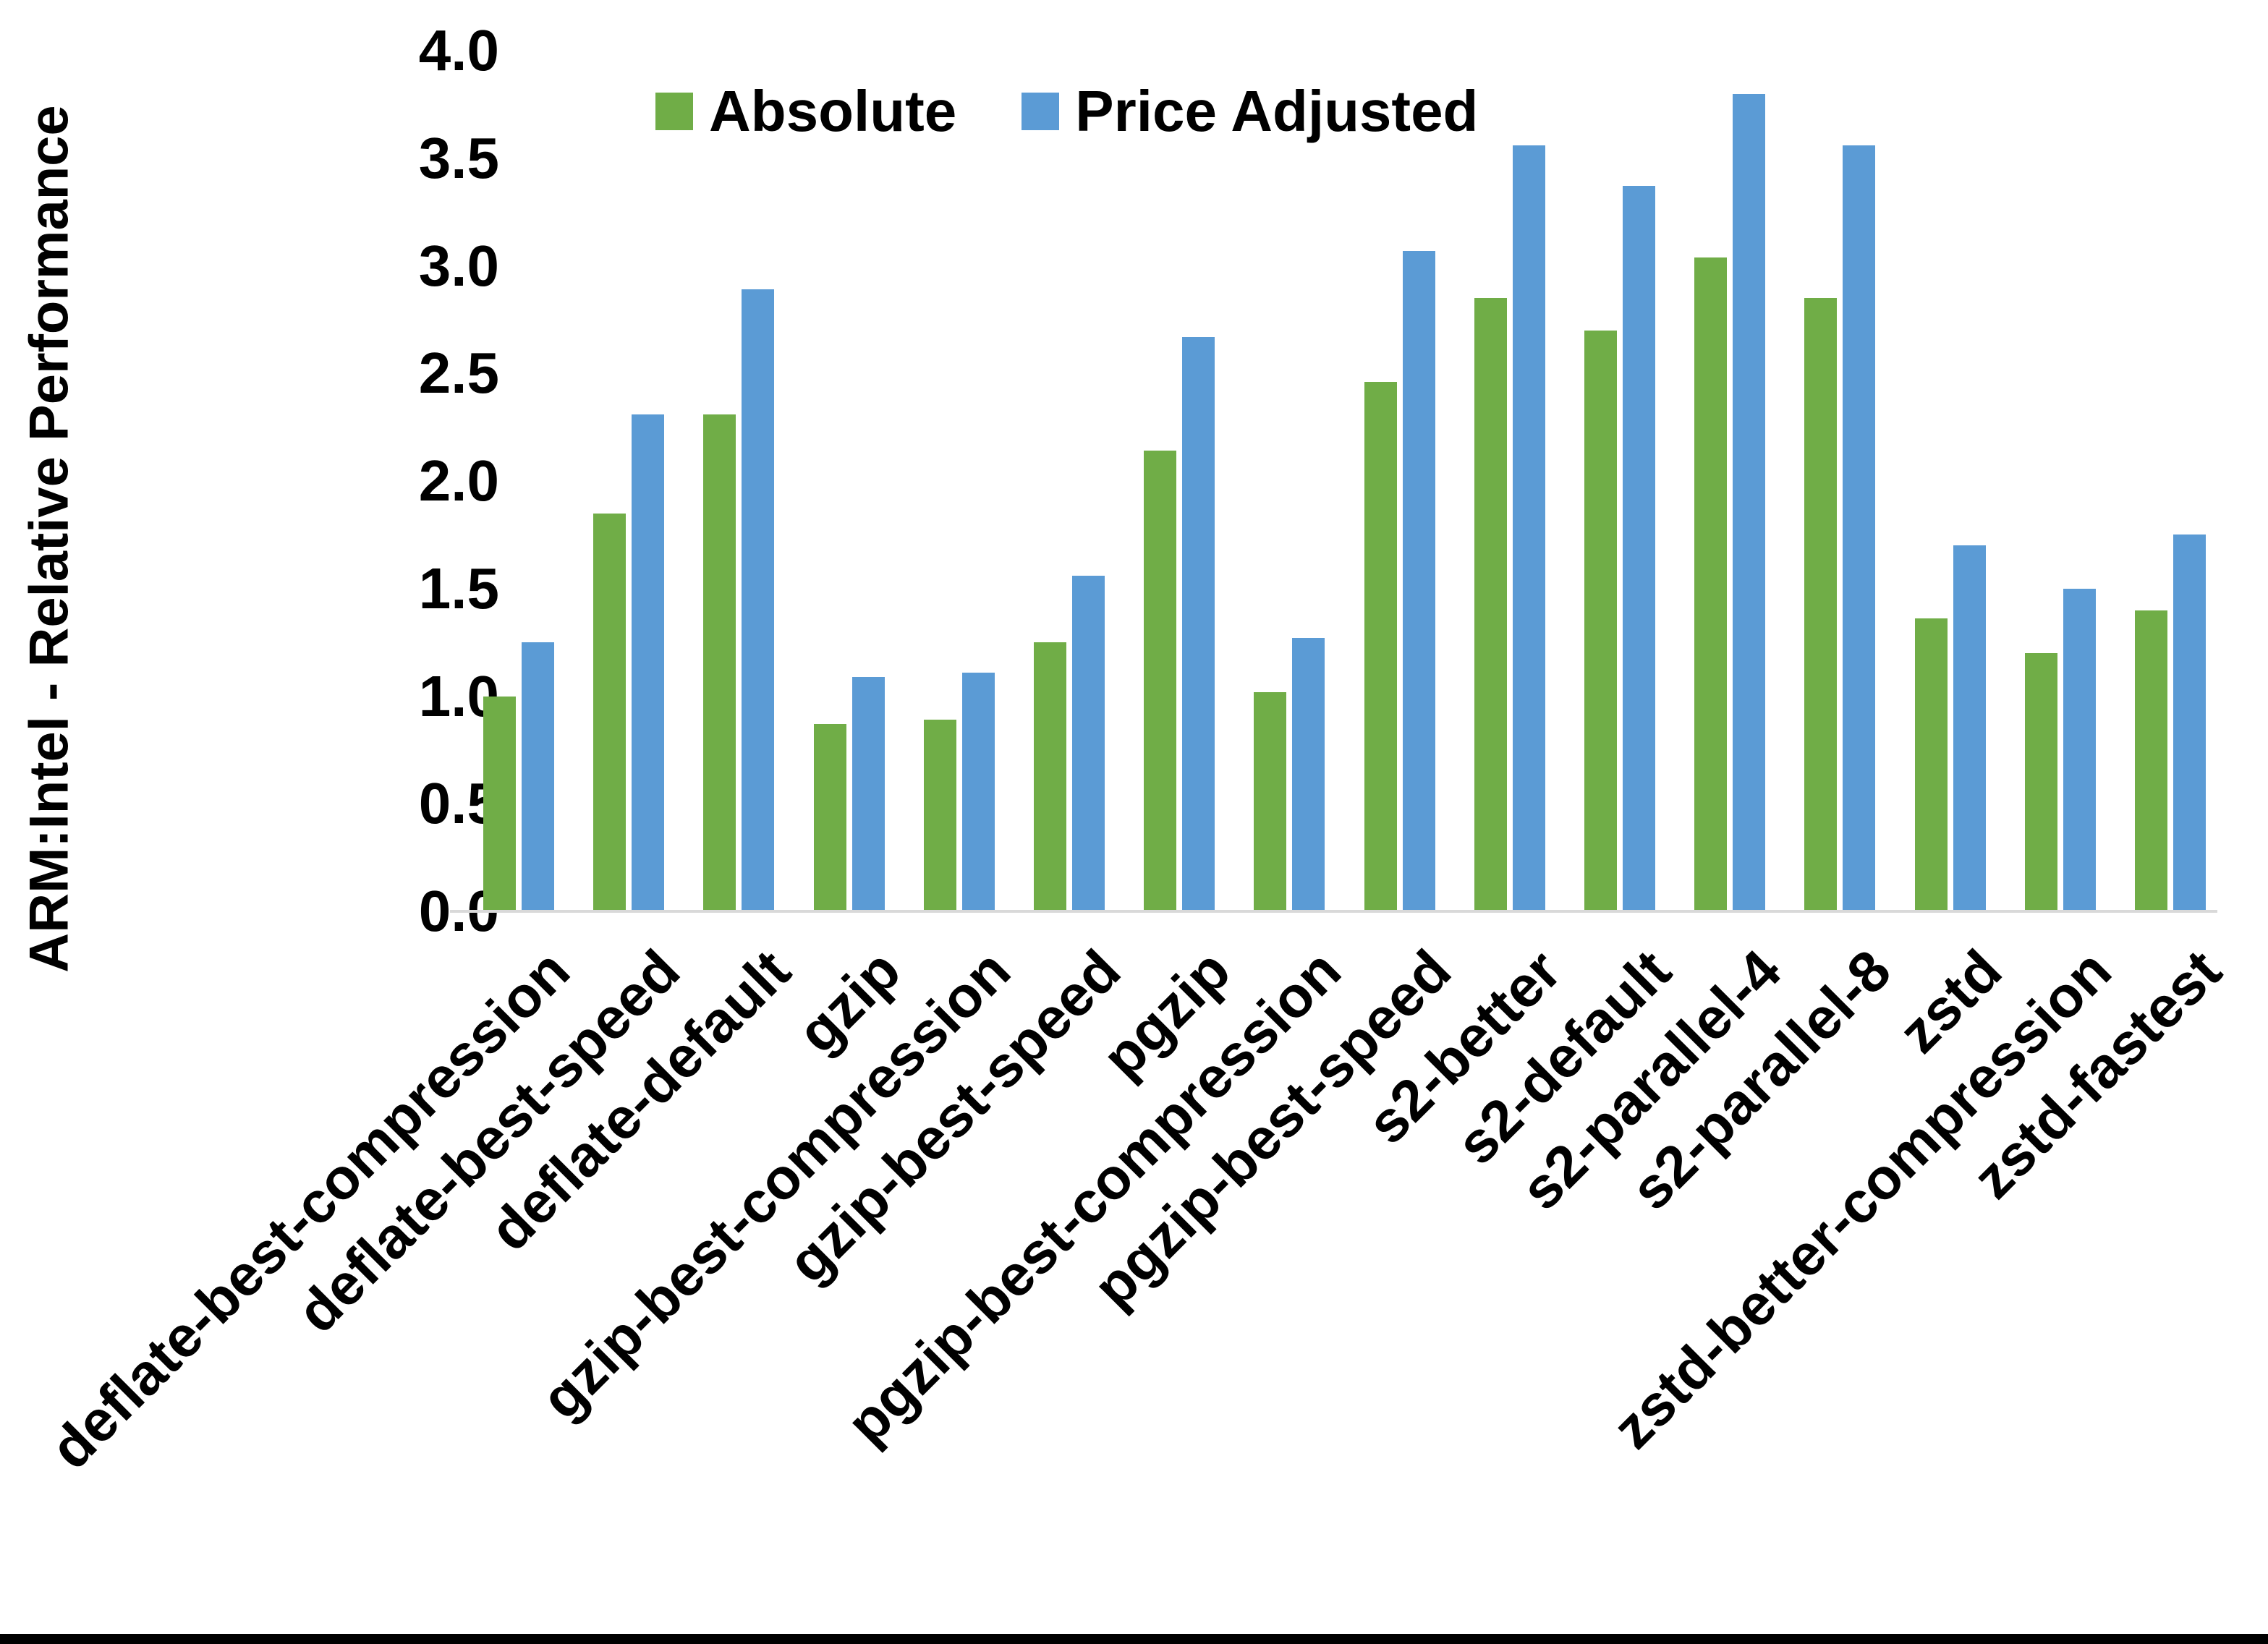 The image size is (2268, 1644). I want to click on y-tick-label: 1.0, so click(458, 695).